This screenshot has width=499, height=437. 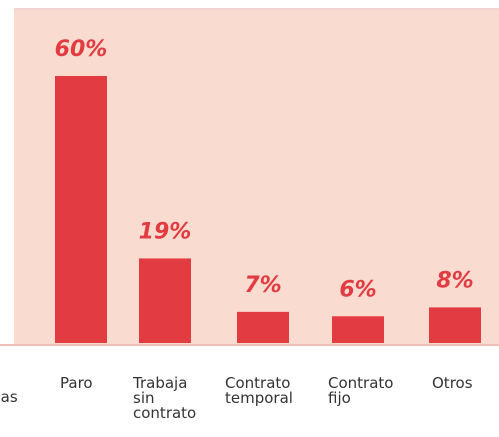 What do you see at coordinates (76, 383) in the screenshot?
I see `x-tick-label: Paro` at bounding box center [76, 383].